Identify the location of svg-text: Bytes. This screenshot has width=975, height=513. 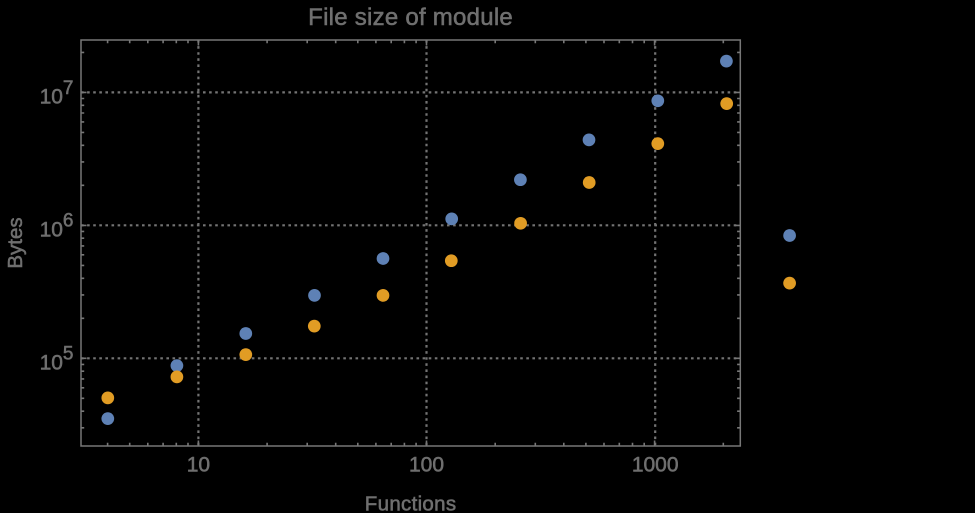
(15, 242).